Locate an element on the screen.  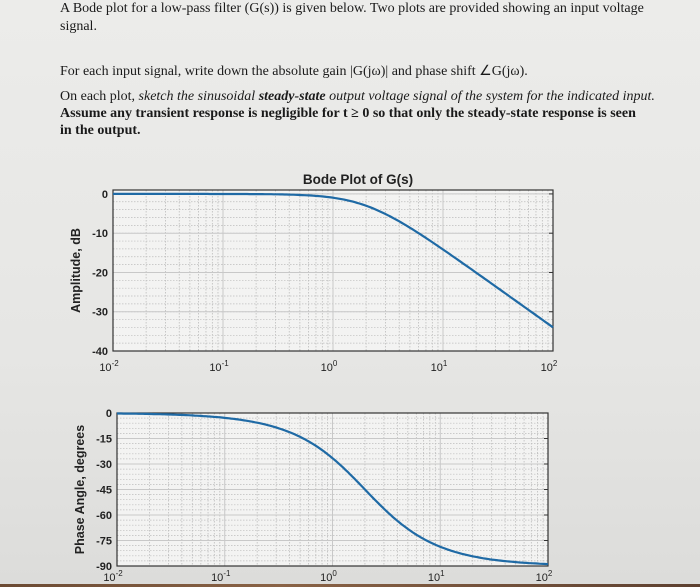
task-2-bold: steady-state is located at coordinates (292, 96).